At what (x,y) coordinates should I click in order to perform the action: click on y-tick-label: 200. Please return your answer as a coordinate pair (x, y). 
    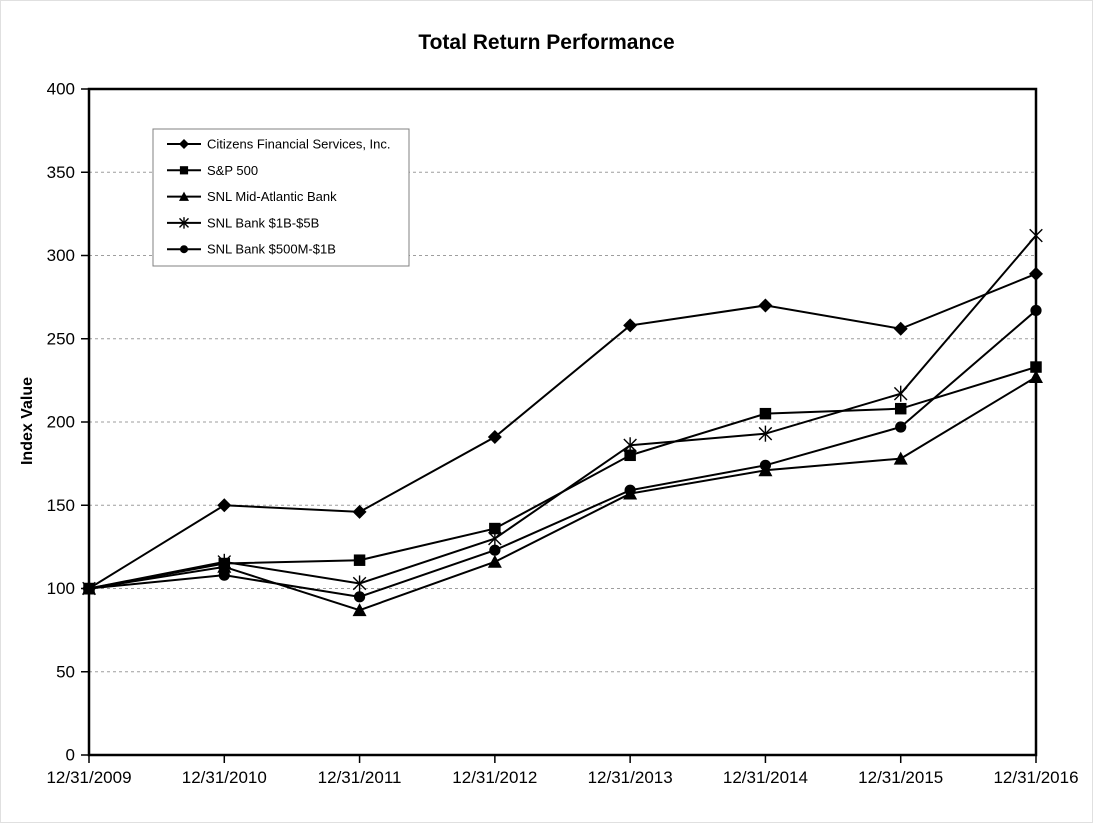
    Looking at the image, I should click on (61, 422).